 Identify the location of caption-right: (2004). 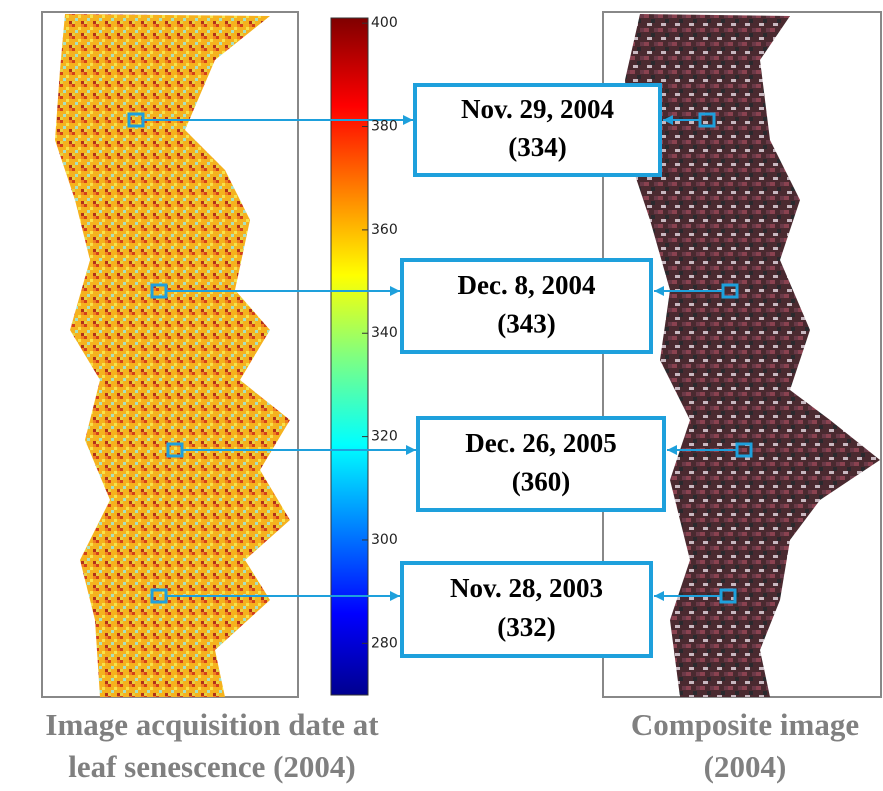
(745, 766).